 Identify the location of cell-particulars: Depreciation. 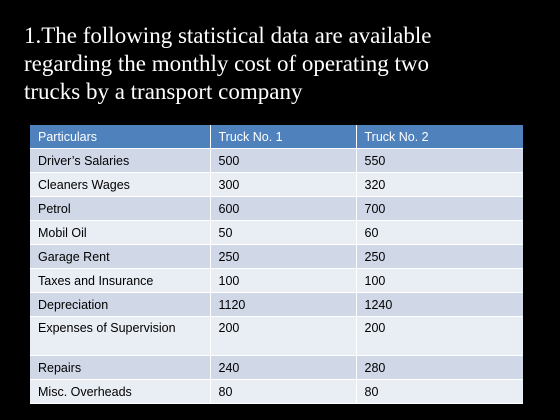
(120, 304).